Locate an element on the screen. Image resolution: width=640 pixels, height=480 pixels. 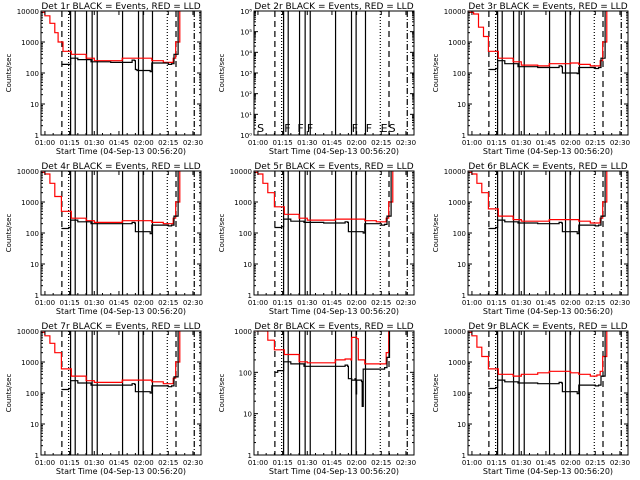
y-tick-label: 10¹ is located at coordinates (246, 115).